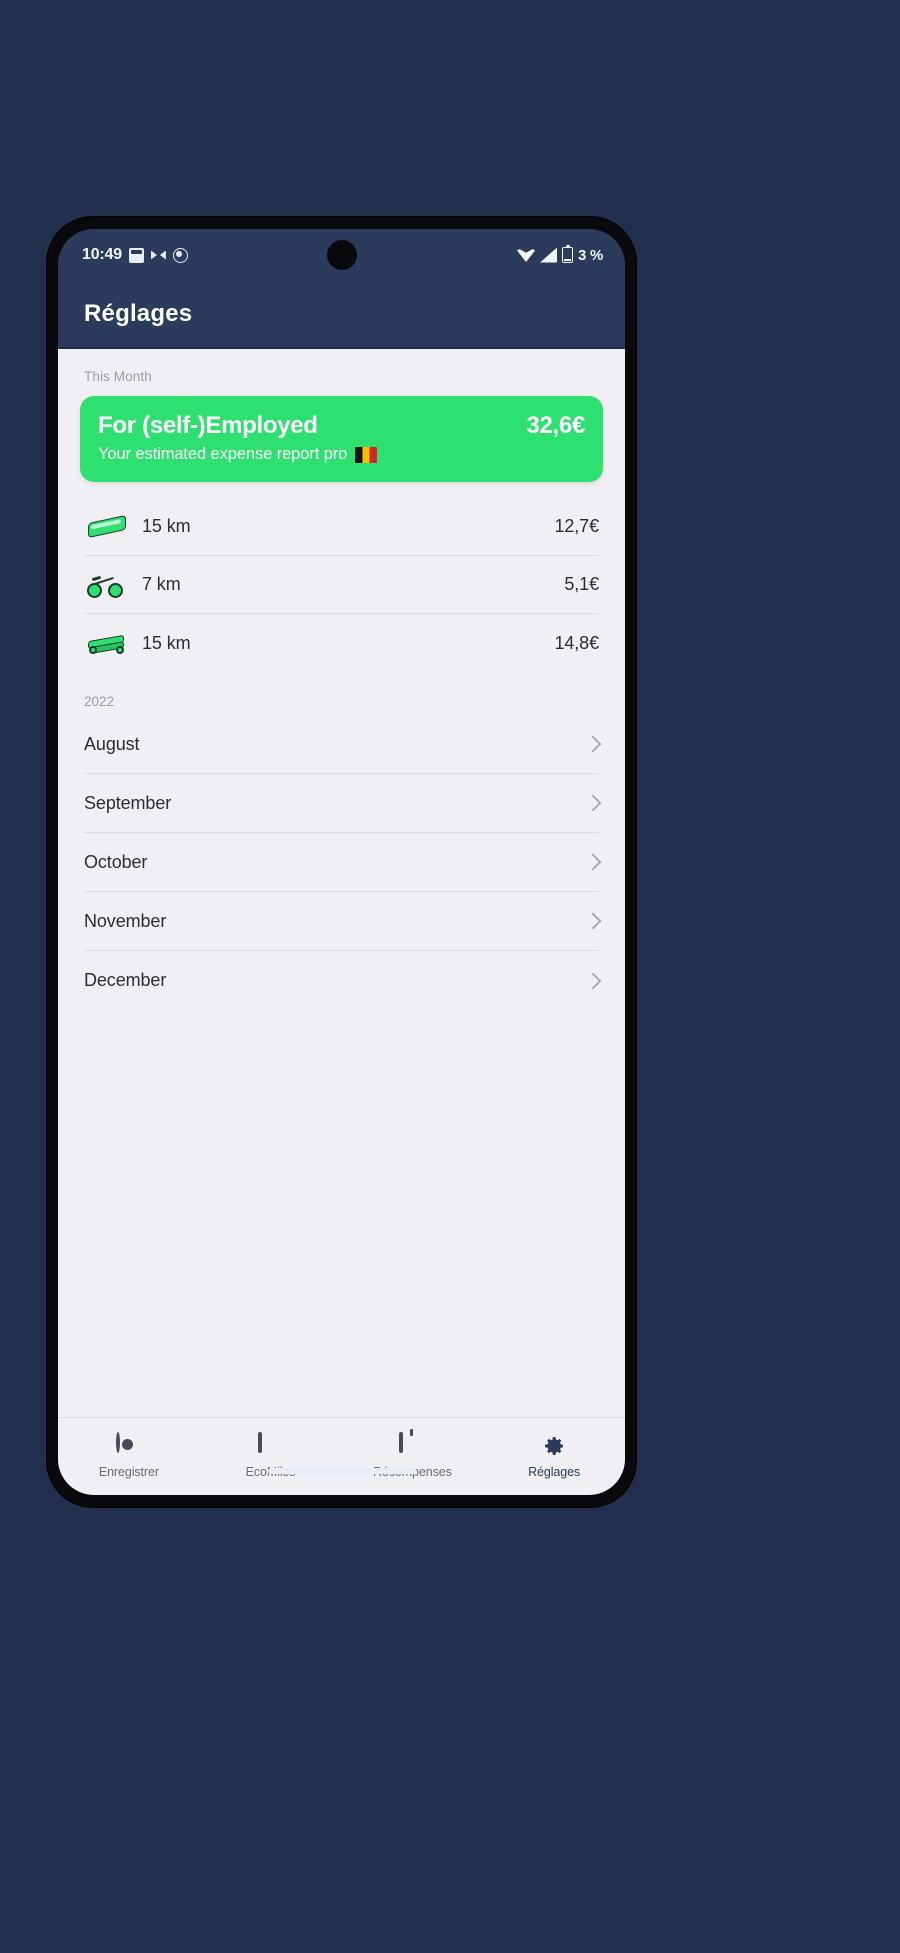  I want to click on list-item: November, so click(343, 921).